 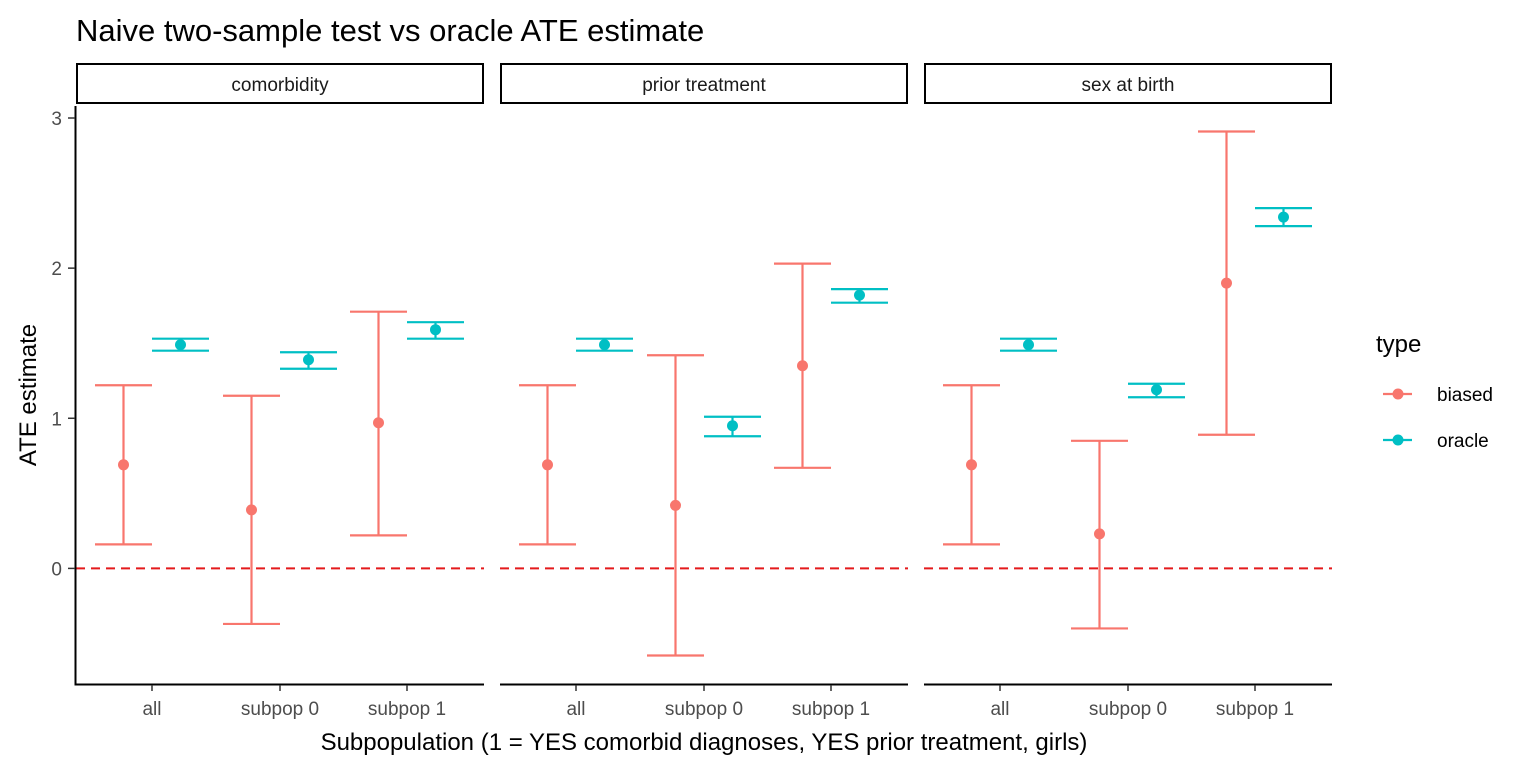 I want to click on y-axis-title: ATE estimate, so click(x=28, y=395).